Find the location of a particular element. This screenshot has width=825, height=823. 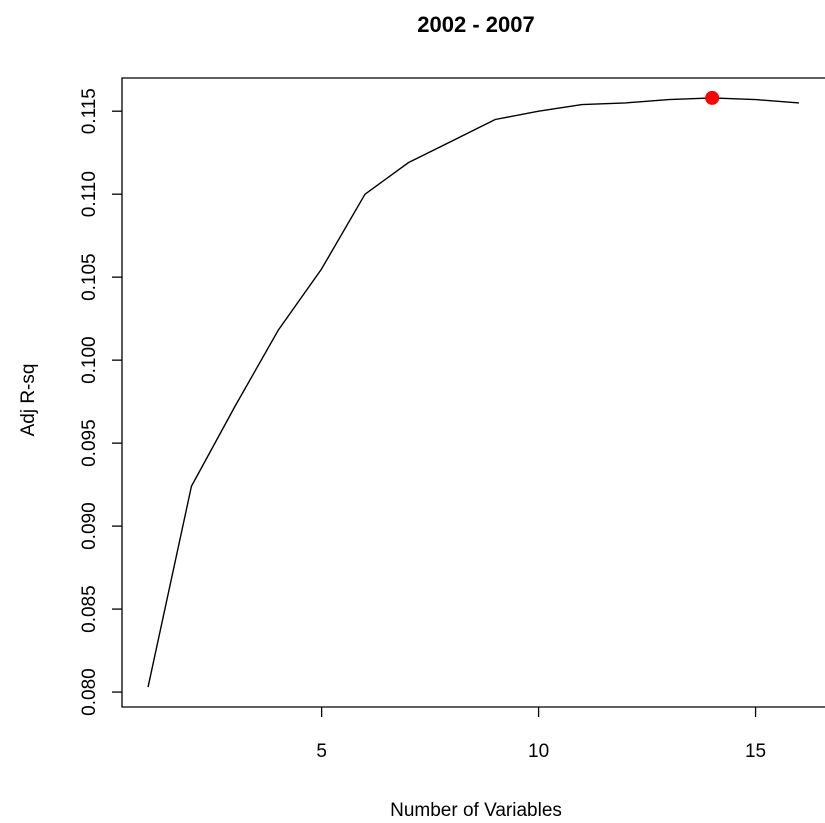

y-axis-label: Adj R-sq is located at coordinates (28, 400).